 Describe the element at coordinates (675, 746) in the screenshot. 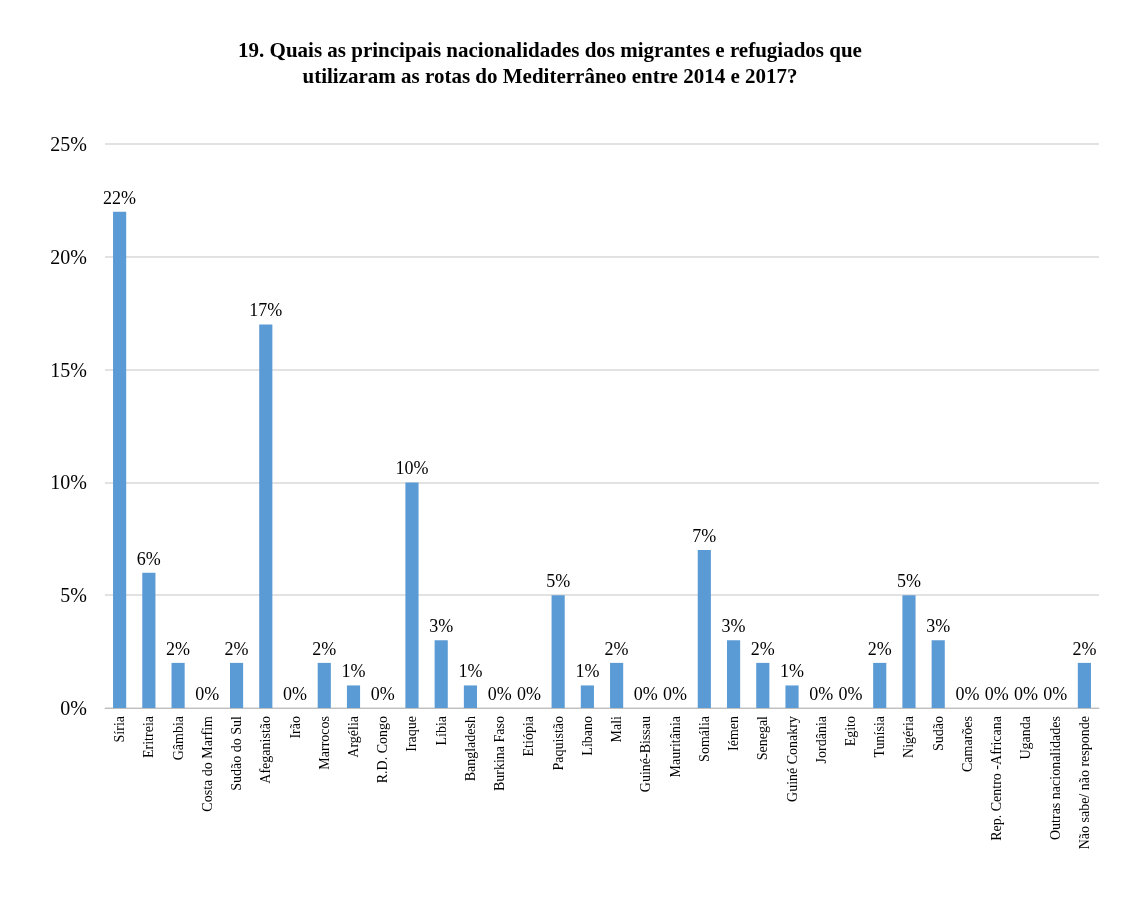

I see `x-tick-label: Mauritânia` at that location.